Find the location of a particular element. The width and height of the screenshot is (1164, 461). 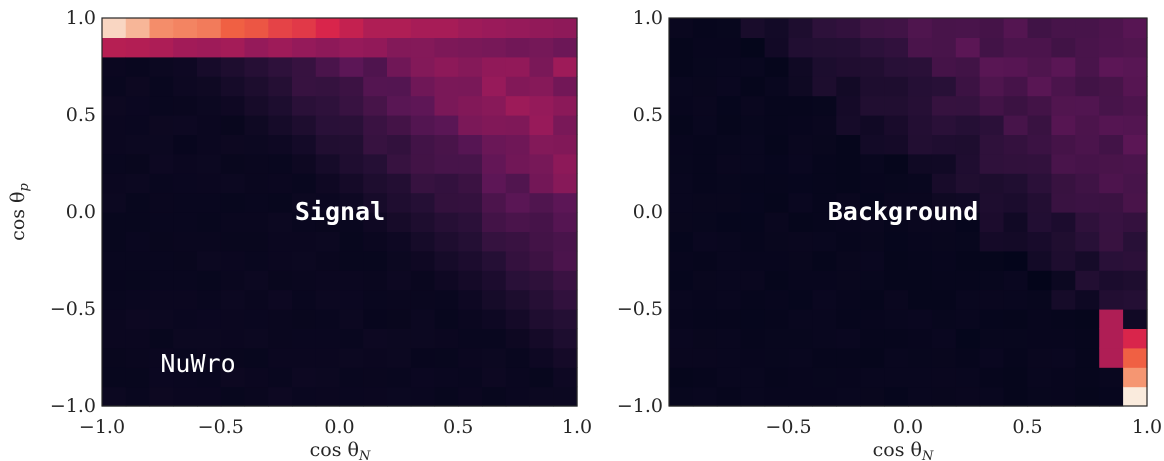

background-y-tick-label: −1.0 is located at coordinates (640, 406).